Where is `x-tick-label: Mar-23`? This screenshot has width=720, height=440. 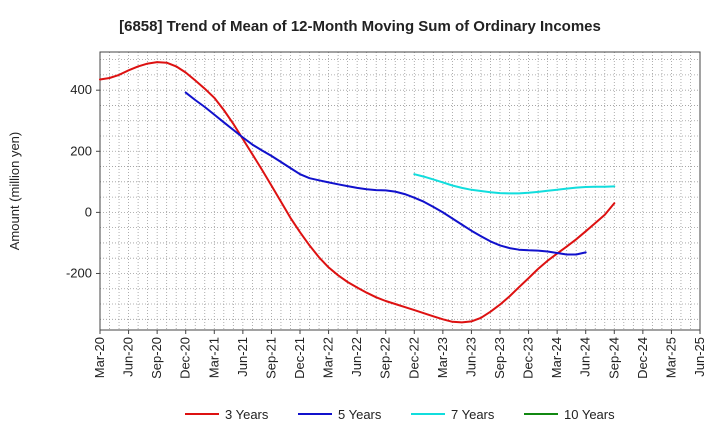 x-tick-label: Mar-23 is located at coordinates (442, 357).